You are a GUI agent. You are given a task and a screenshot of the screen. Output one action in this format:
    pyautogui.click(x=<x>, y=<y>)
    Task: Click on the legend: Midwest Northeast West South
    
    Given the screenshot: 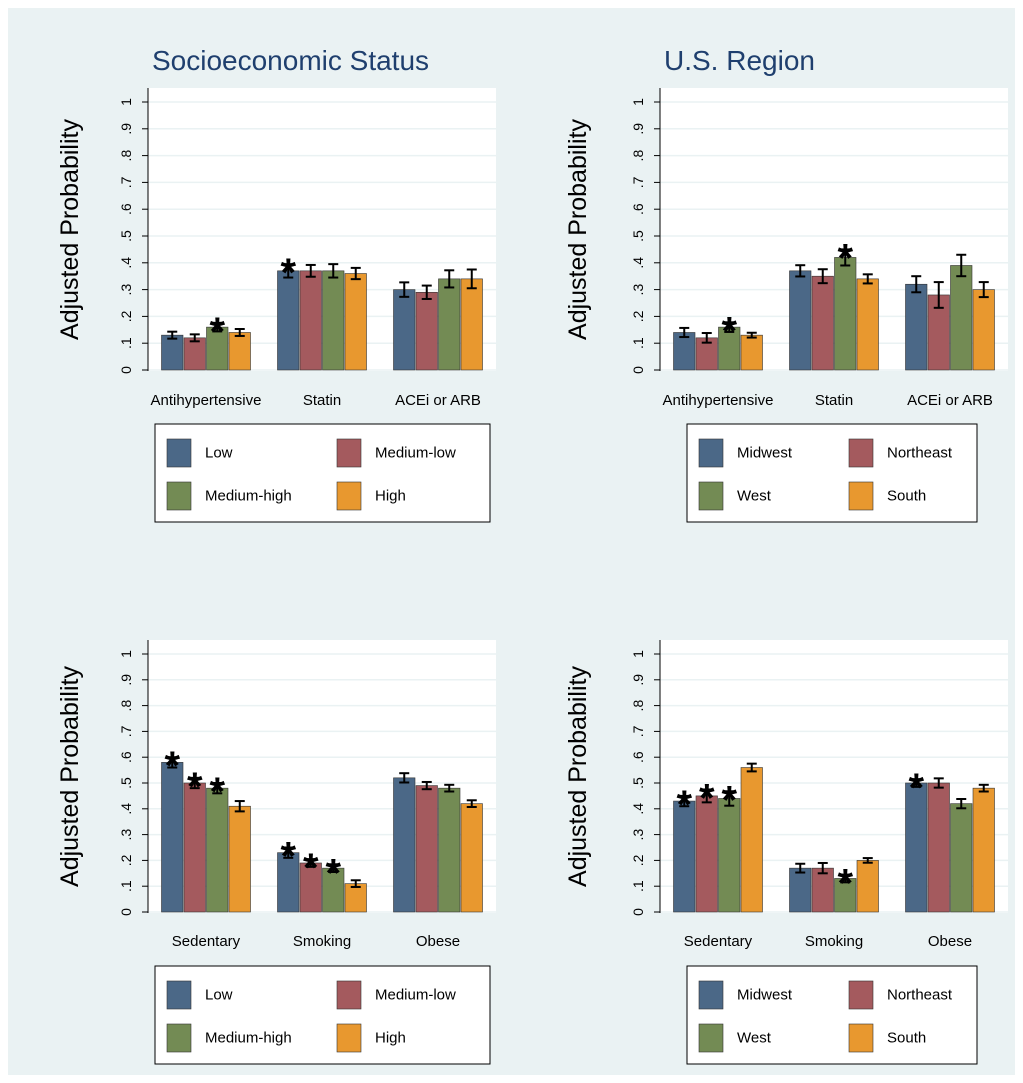 What is the action you would take?
    pyautogui.click(x=832, y=1015)
    